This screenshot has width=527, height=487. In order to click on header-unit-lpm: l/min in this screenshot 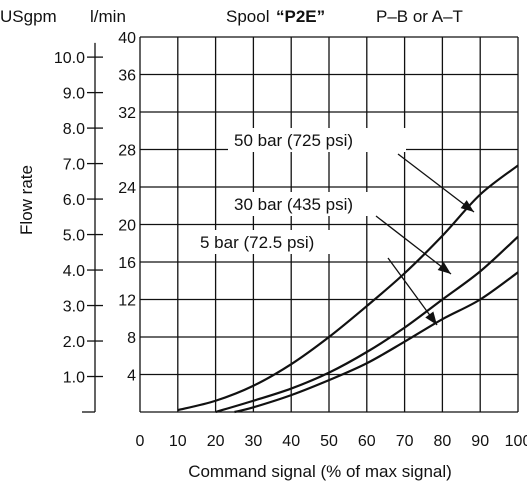, I will do `click(108, 16)`.